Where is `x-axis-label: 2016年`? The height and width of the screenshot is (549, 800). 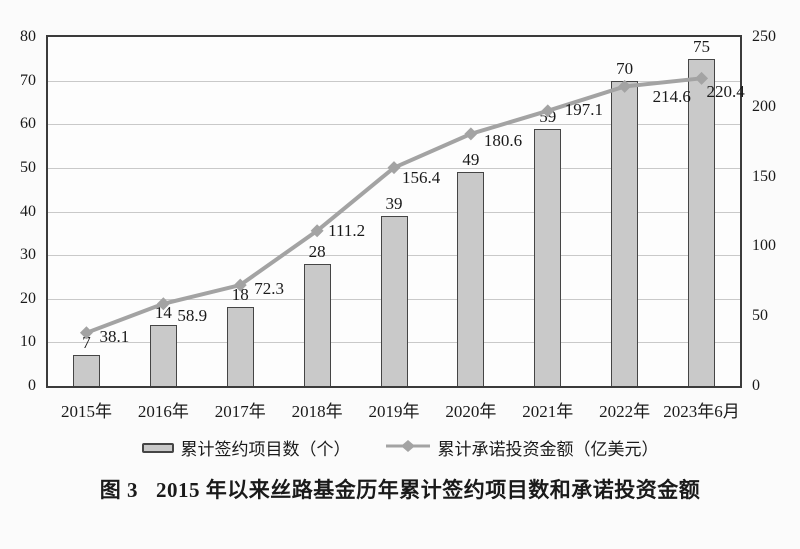 x-axis-label: 2016年 is located at coordinates (163, 411).